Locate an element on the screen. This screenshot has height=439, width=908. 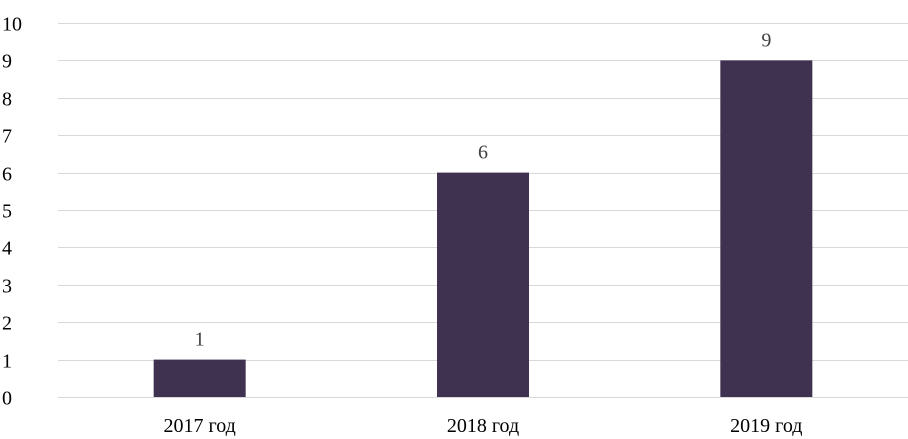
y-tick-label-6: 6 is located at coordinates (7, 175).